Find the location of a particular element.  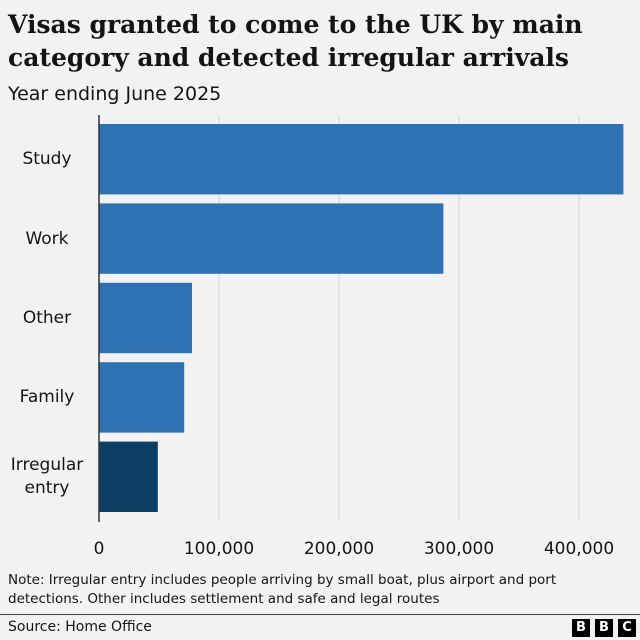

logo-letter: C is located at coordinates (627, 628).